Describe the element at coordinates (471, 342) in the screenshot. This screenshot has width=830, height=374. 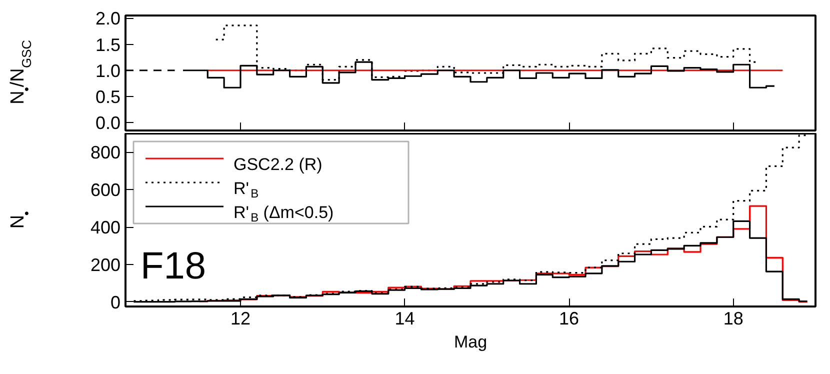
I see `x-axis-title: Mag` at that location.